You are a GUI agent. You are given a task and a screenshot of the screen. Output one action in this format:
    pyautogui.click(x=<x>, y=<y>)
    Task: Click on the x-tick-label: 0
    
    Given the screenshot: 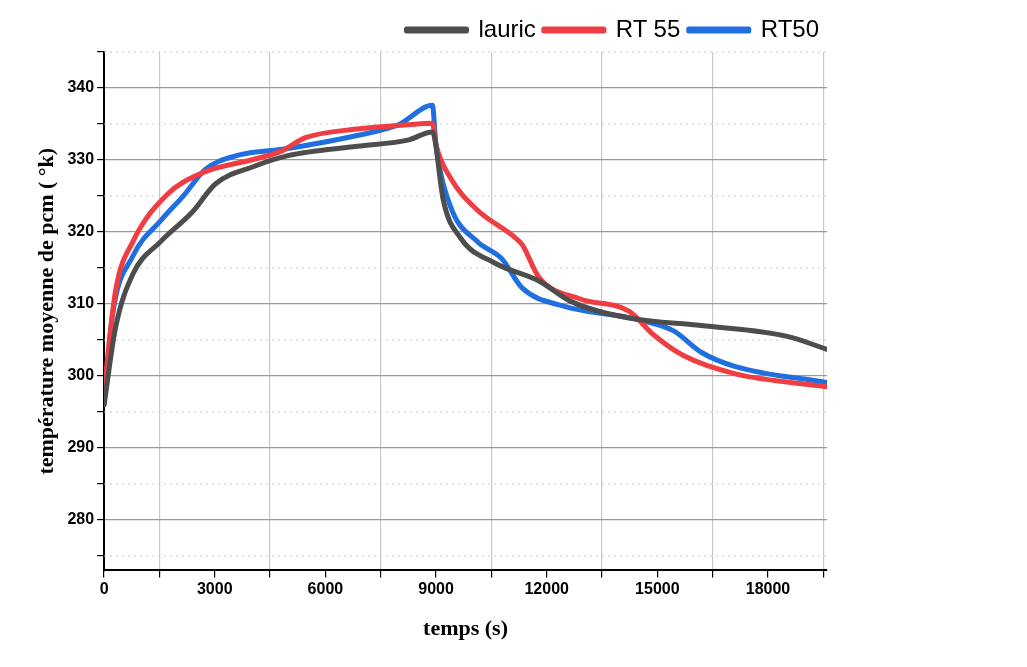 What is the action you would take?
    pyautogui.click(x=104, y=589)
    